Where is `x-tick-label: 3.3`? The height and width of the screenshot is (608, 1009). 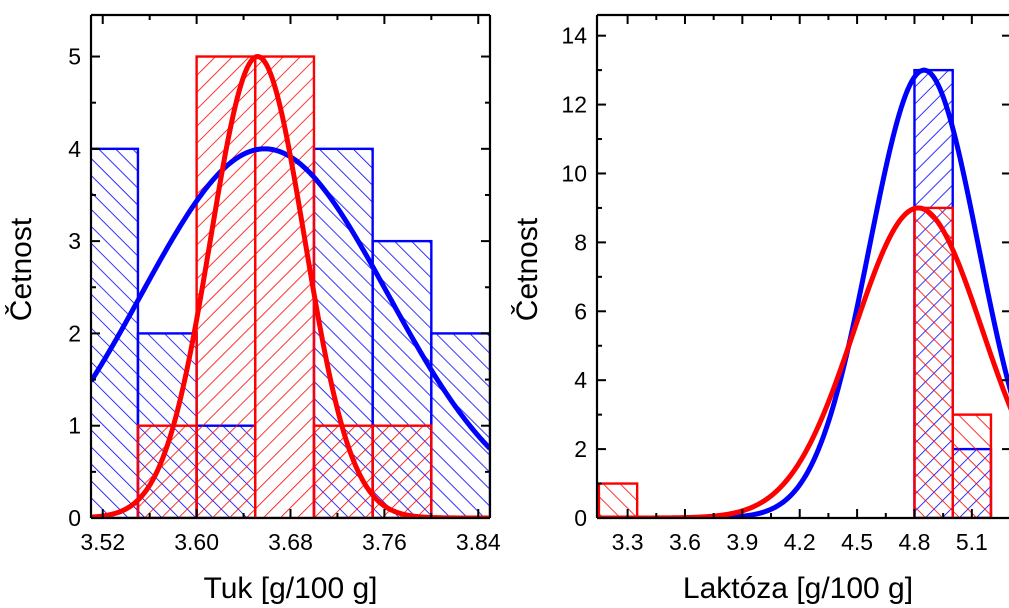 x-tick-label: 3.3 is located at coordinates (628, 542).